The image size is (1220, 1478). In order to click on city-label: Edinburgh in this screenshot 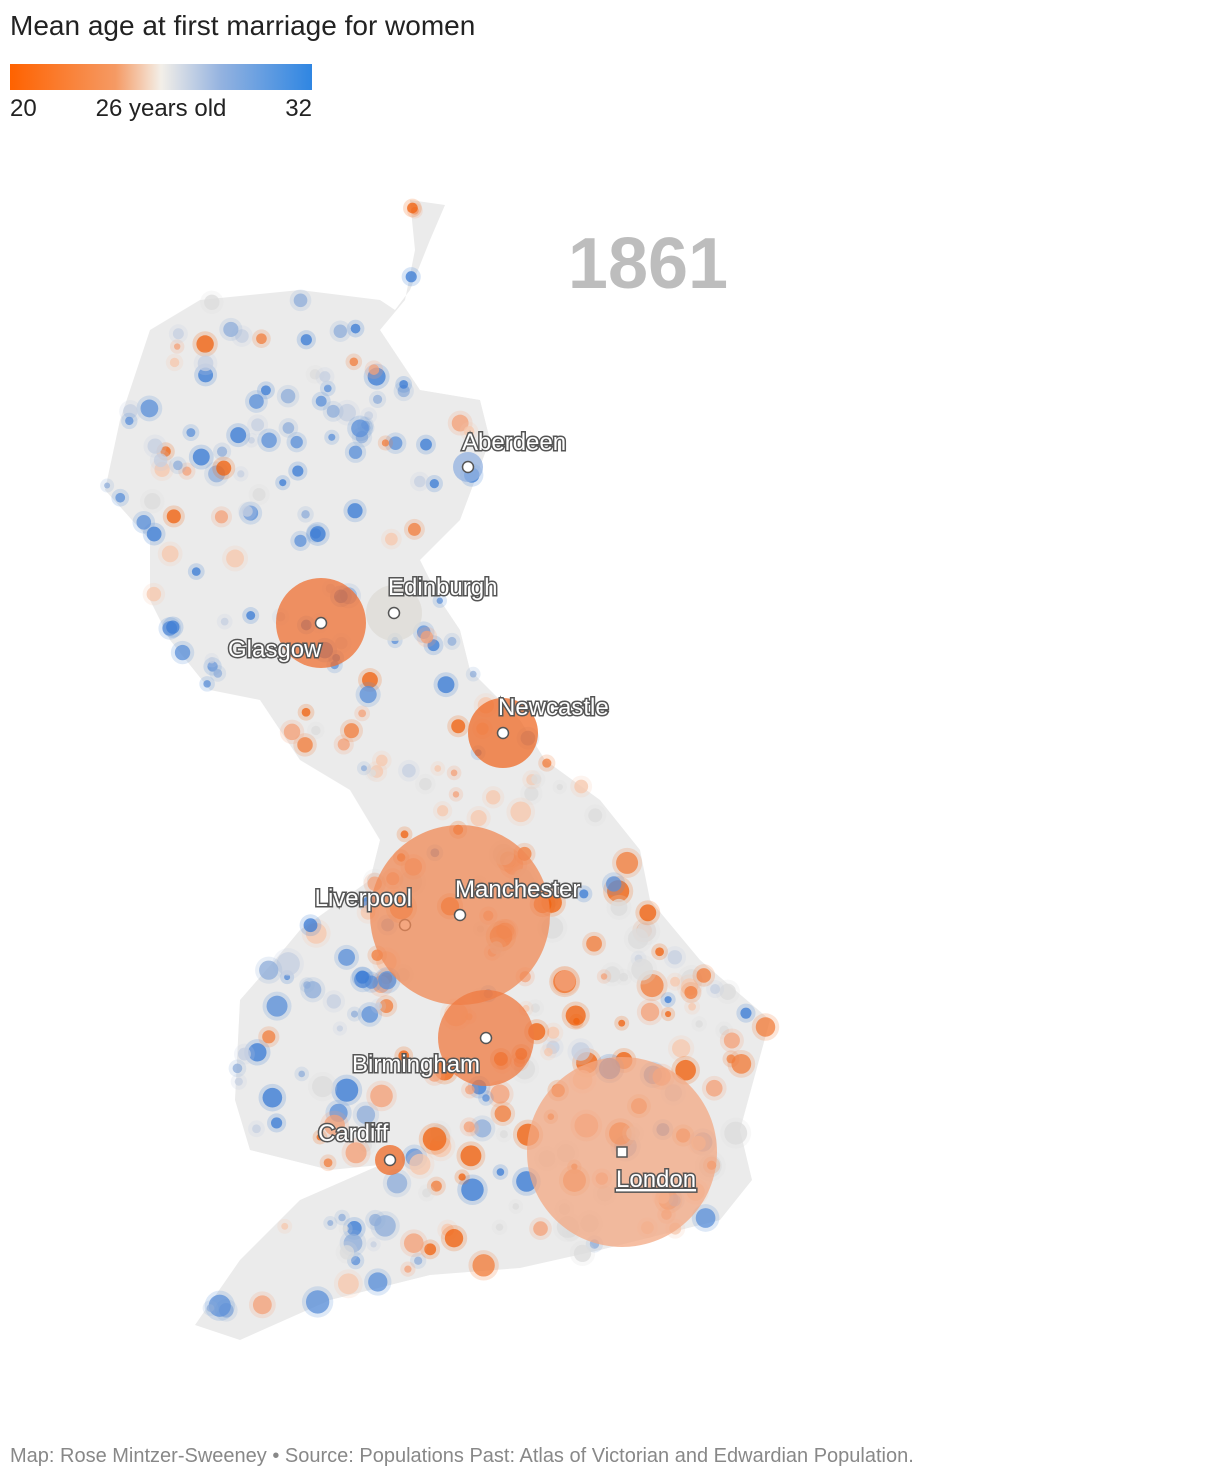, I will do `click(442, 587)`.